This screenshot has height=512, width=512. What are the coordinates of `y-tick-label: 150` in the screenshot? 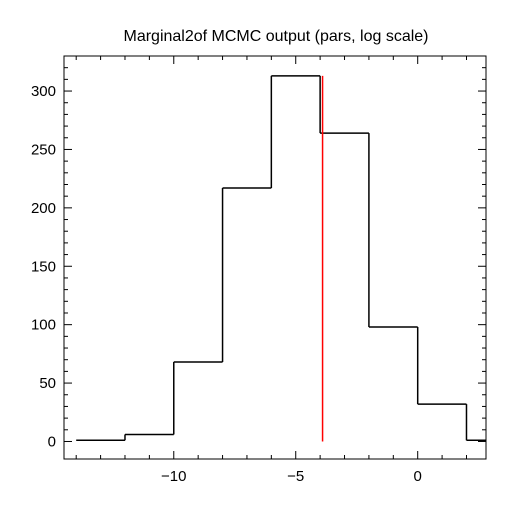 It's located at (43, 266).